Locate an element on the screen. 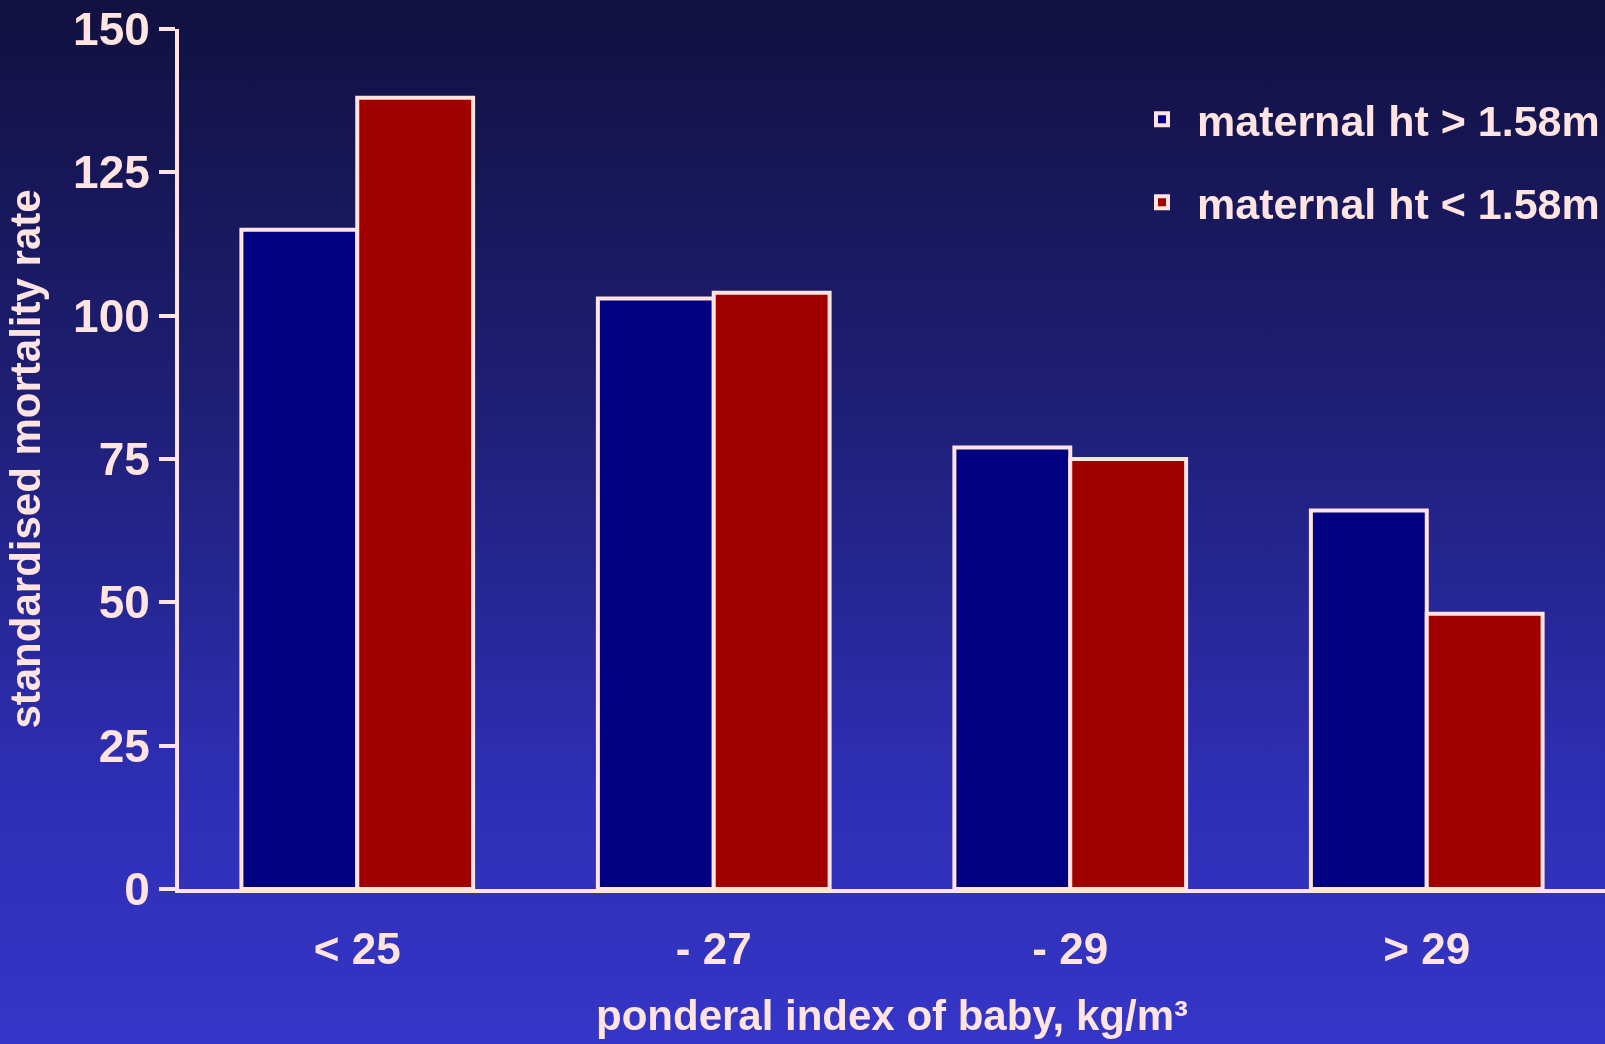  y-axis-title: standardised mortality rate is located at coordinates (26, 459).